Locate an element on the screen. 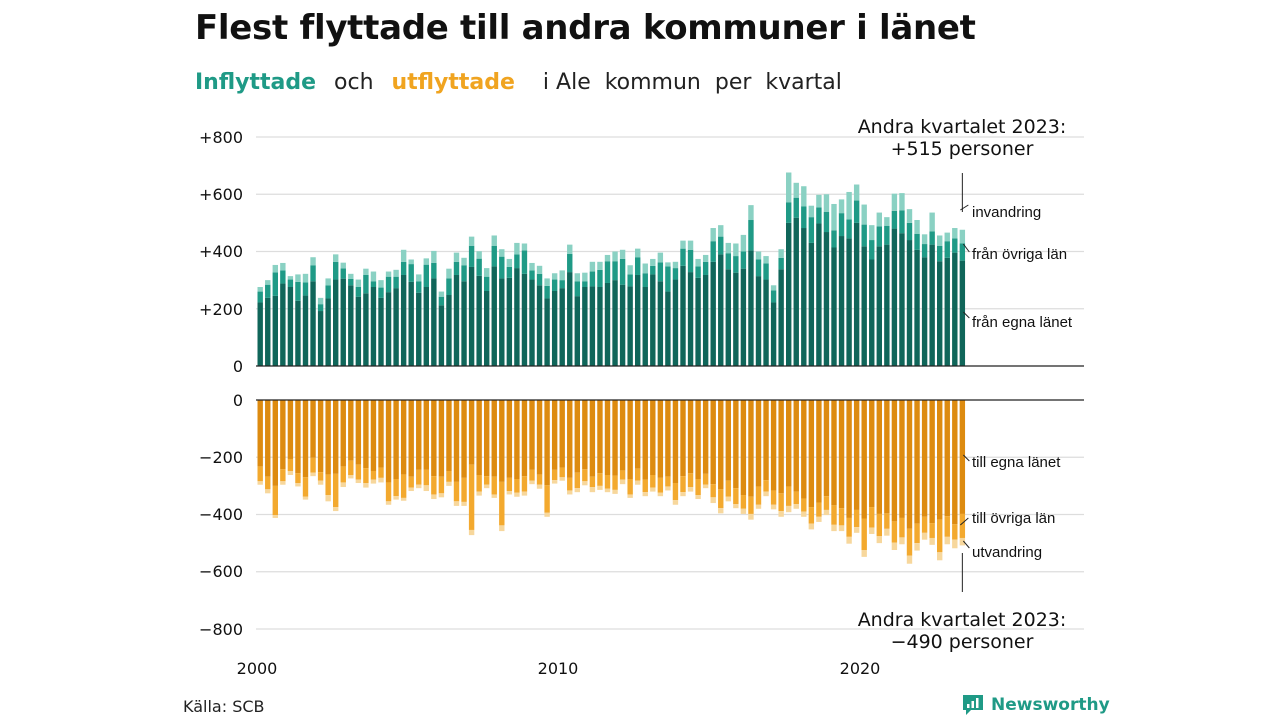  y-tick-label: +800 is located at coordinates (221, 137).